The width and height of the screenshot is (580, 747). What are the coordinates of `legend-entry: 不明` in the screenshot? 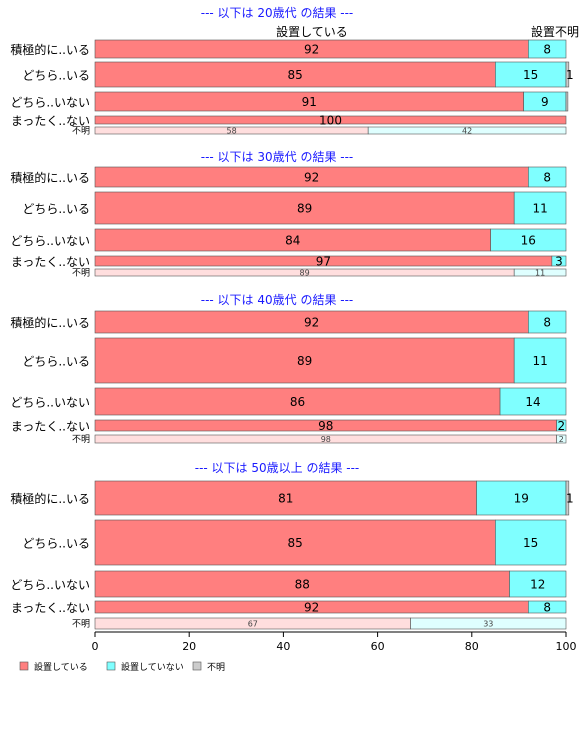 It's located at (208, 667).